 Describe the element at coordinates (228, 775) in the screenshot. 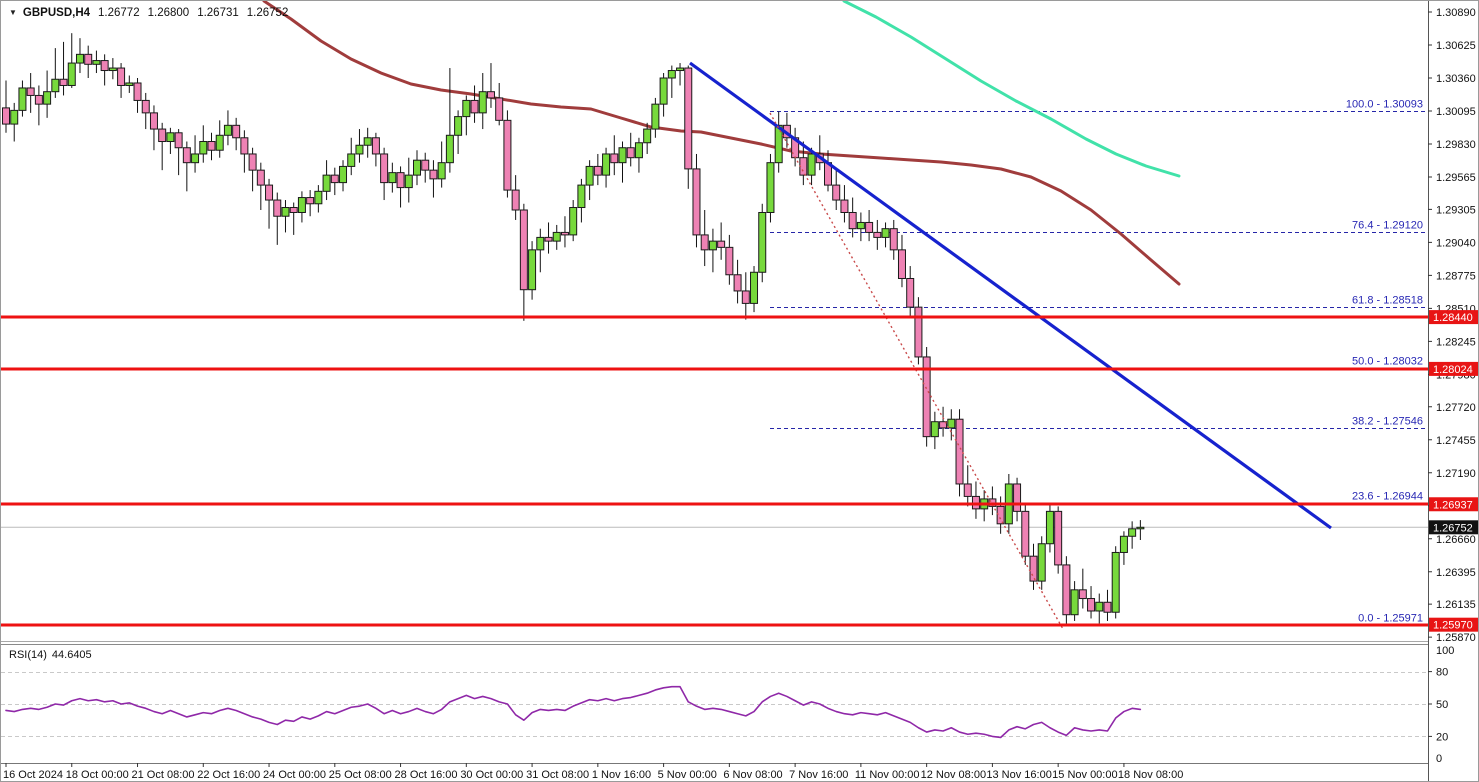

I see `time-axis-label: 22 Oct 16:00` at that location.